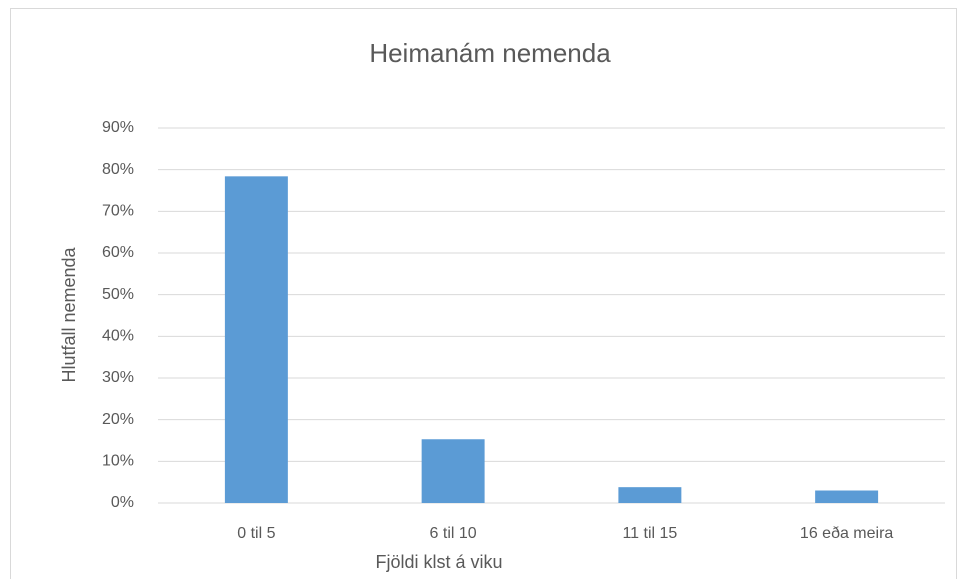 The height and width of the screenshot is (579, 958). I want to click on x-tick-label: 0 til 5, so click(256, 533).